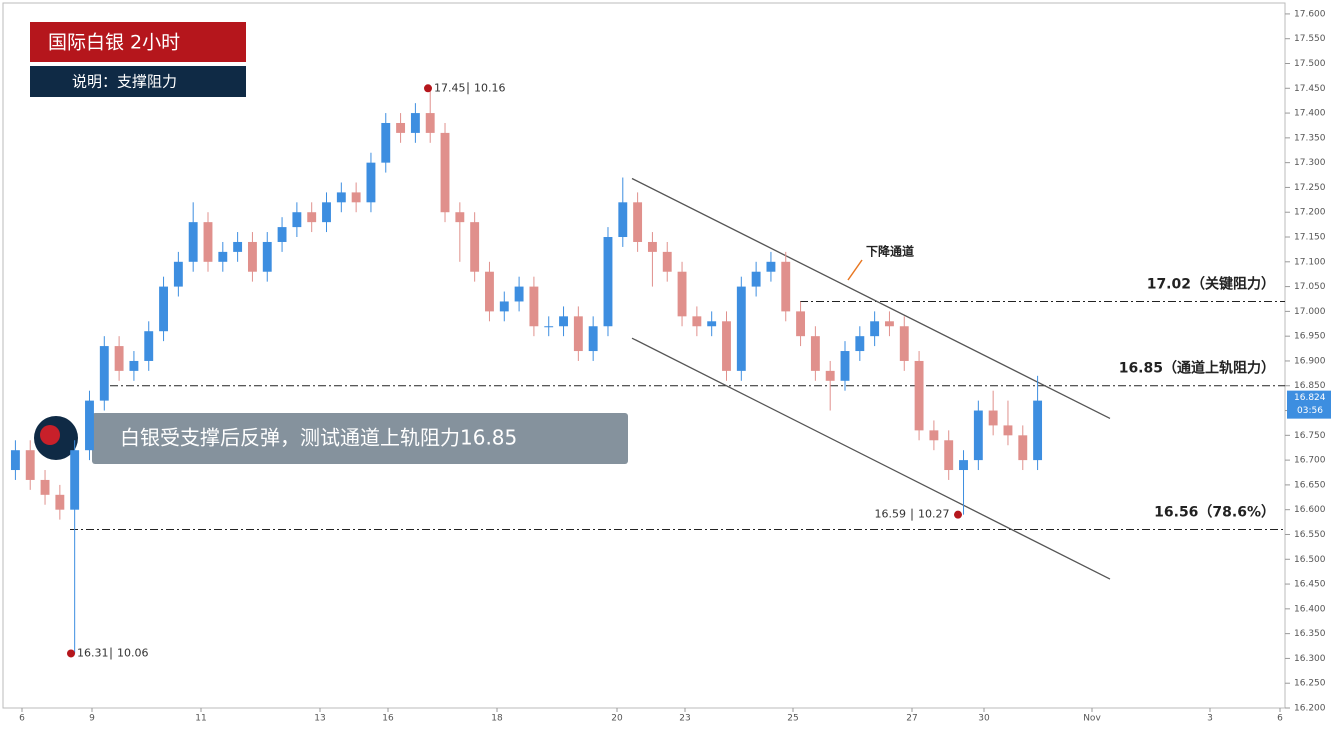 The width and height of the screenshot is (1335, 729). Describe the element at coordinates (124, 82) in the screenshot. I see `chart-subtitle: 说明：支撑阻力` at that location.